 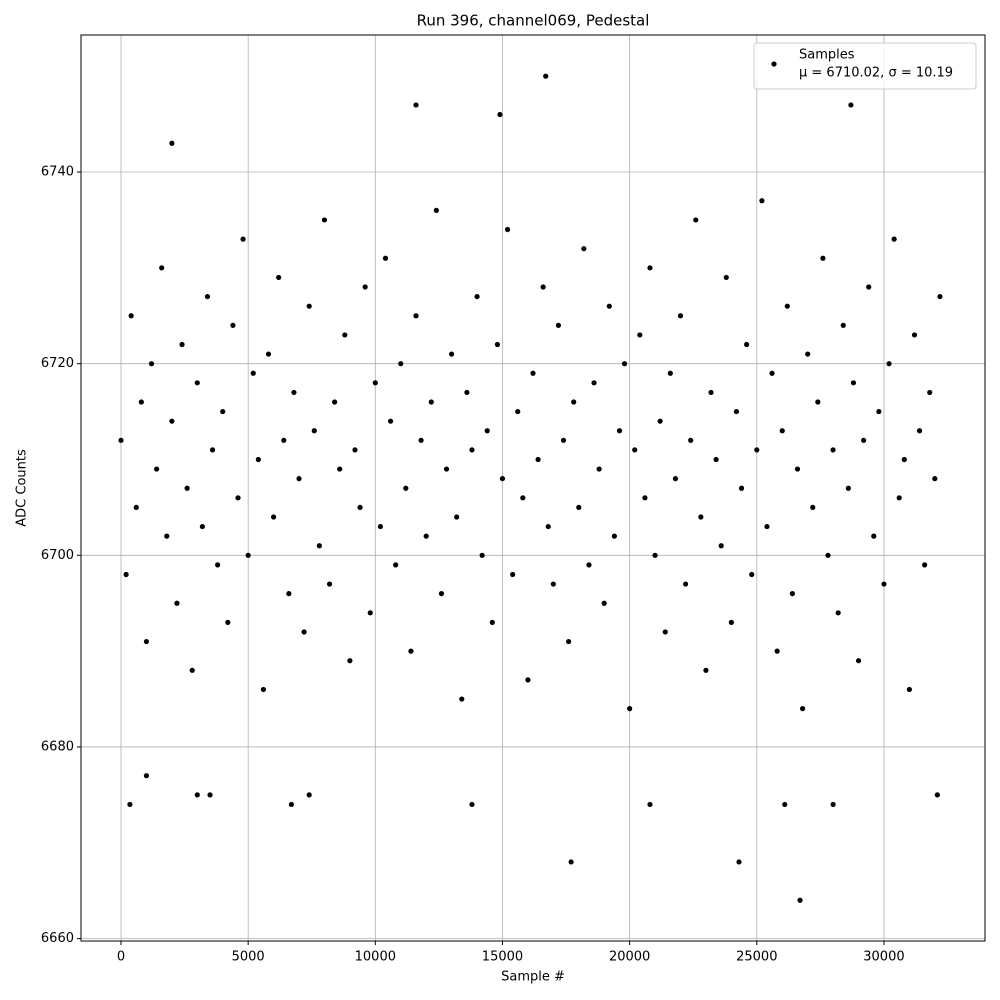 What do you see at coordinates (827, 55) in the screenshot?
I see `legend-label: Samples` at bounding box center [827, 55].